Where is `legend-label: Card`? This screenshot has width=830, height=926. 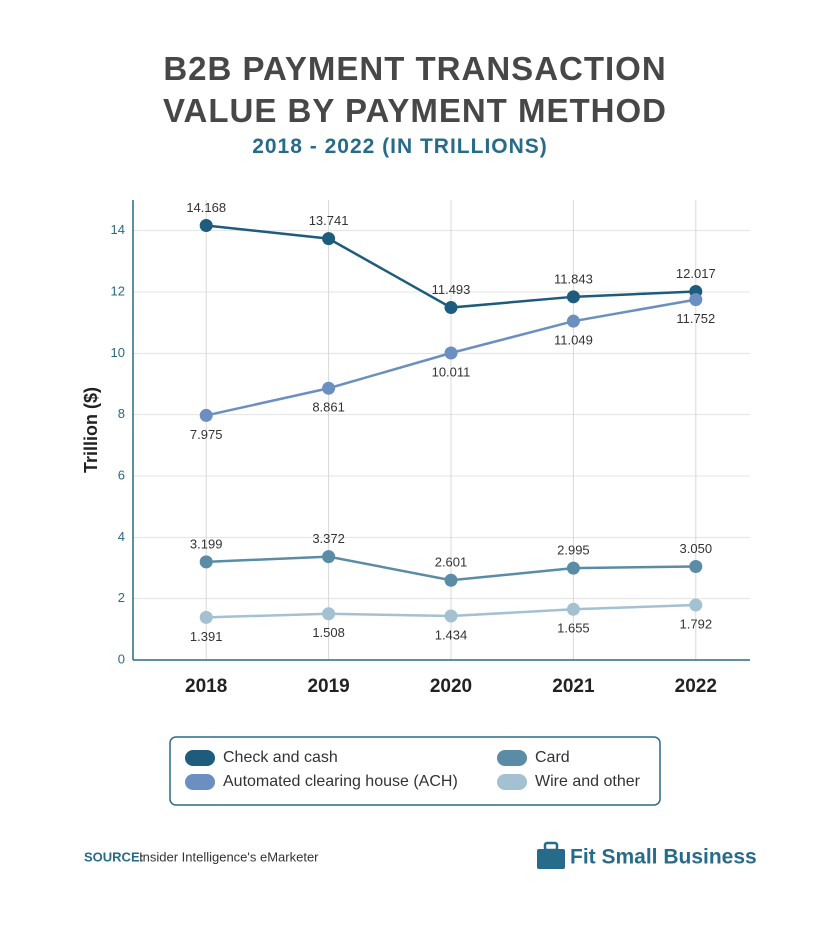 legend-label: Card is located at coordinates (552, 757).